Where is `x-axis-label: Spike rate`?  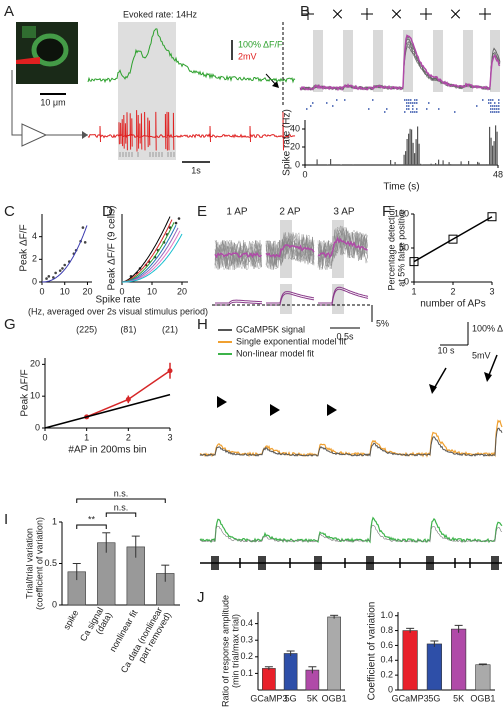 x-axis-label: Spike rate is located at coordinates (117, 300).